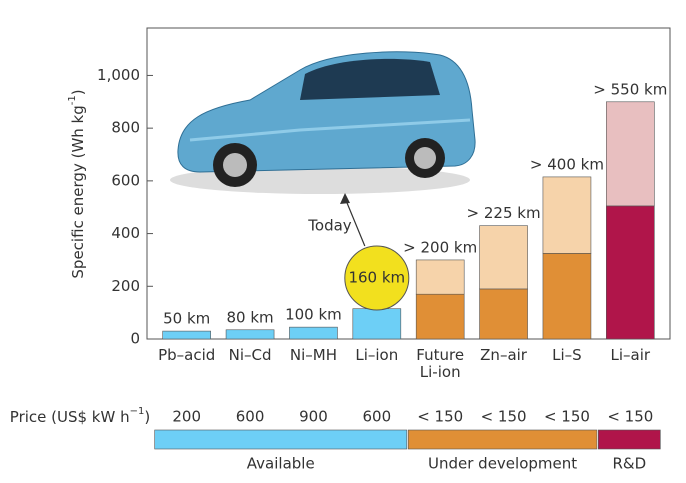 The width and height of the screenshot is (686, 483). I want to click on y-axis-label: Specific energy (Wh kg-1), so click(77, 183).